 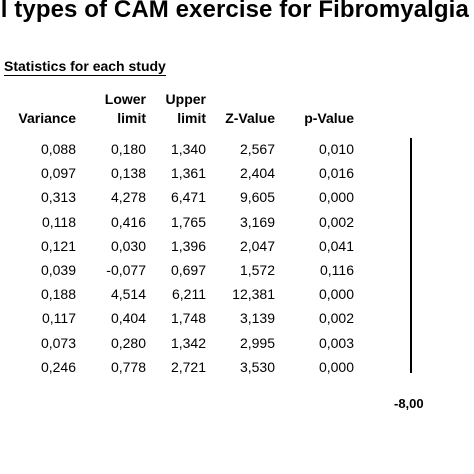 What do you see at coordinates (257, 270) in the screenshot?
I see `cell-z-row-6: 1,572` at bounding box center [257, 270].